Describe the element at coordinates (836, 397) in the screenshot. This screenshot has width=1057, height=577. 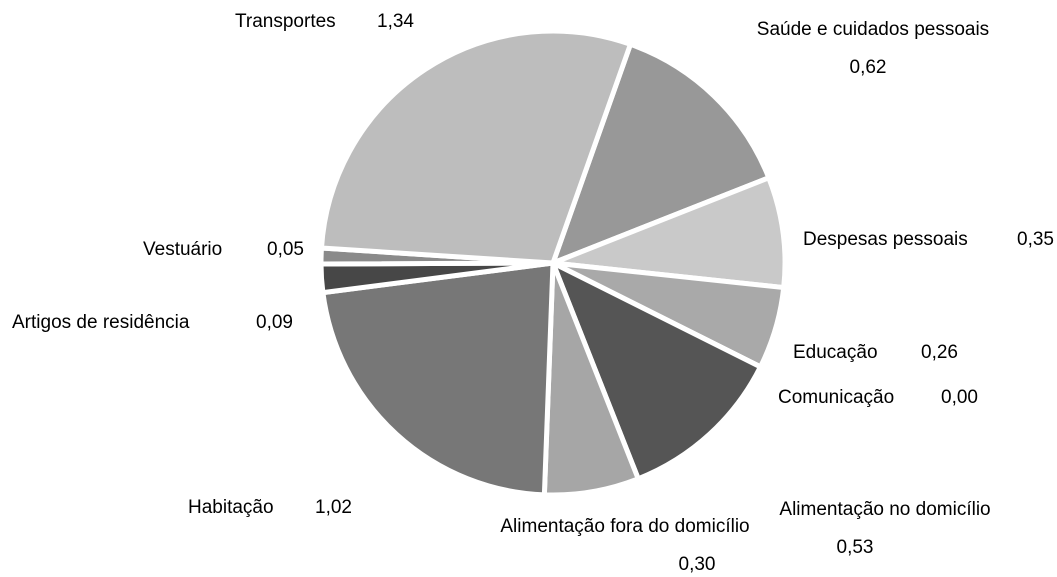
I see `slice-label: Comunicação` at that location.